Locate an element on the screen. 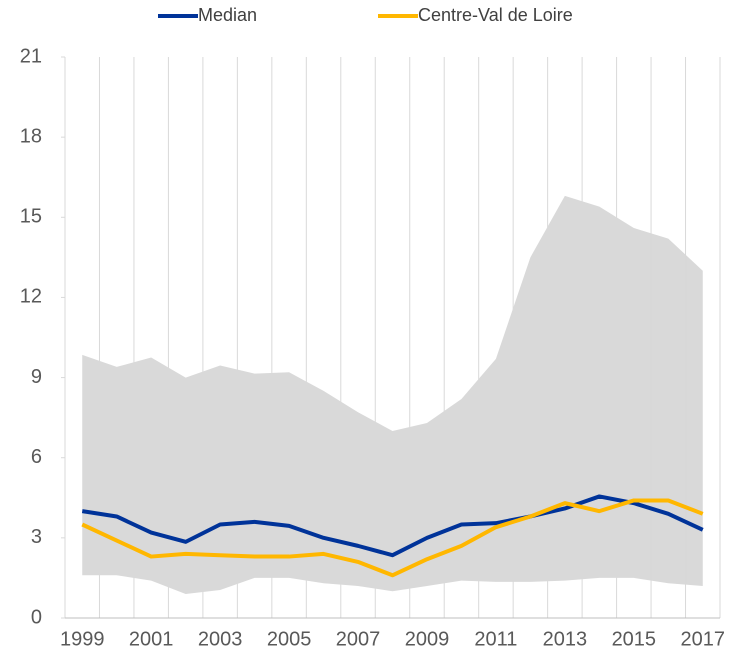 Image resolution: width=734 pixels, height=660 pixels. y-tick-label: 21 is located at coordinates (31, 56).